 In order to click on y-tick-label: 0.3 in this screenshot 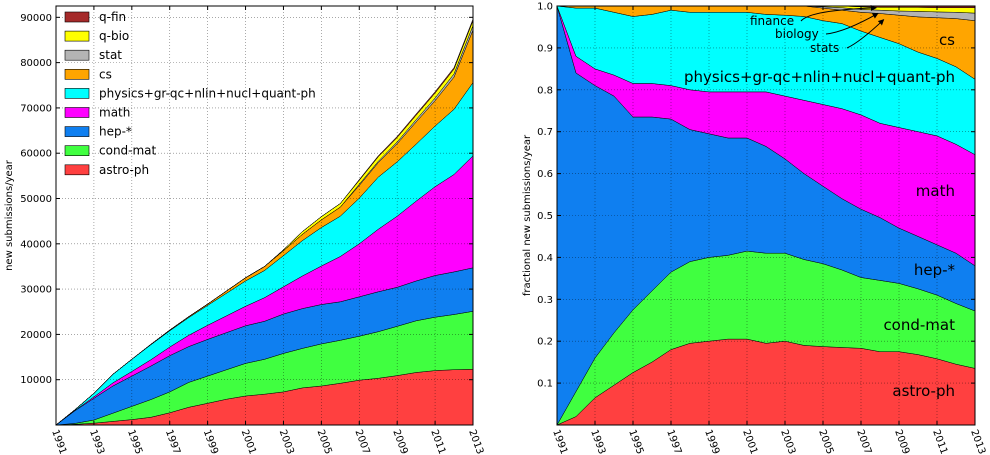, I will do `click(545, 300)`.